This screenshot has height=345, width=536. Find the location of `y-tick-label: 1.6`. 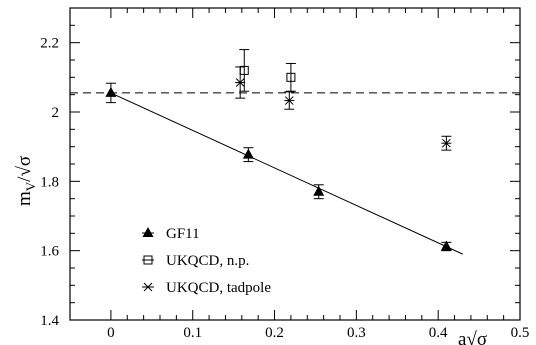

y-tick-label: 1.6 is located at coordinates (49, 252).